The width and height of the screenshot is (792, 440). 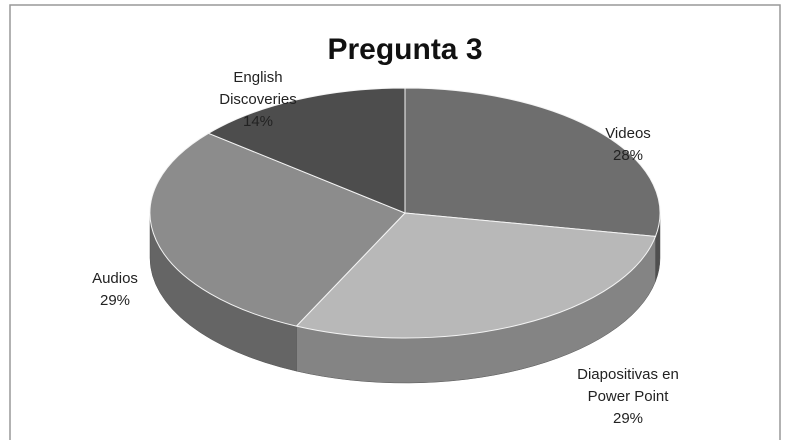 I want to click on category-label: Diapositivas en Power Point, so click(x=628, y=385).